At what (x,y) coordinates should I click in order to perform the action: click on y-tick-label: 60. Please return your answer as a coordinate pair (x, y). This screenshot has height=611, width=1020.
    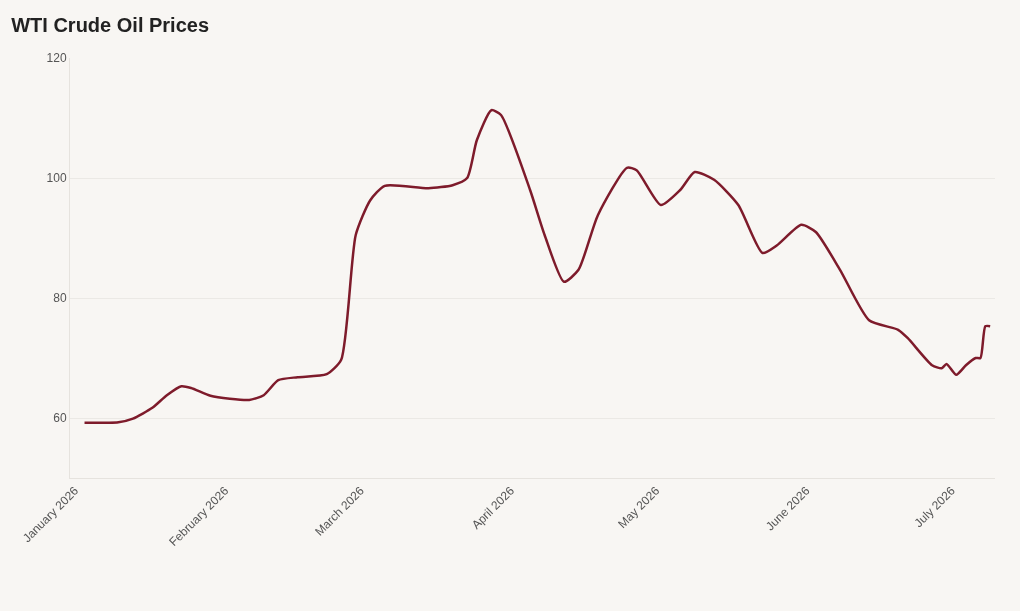
    Looking at the image, I should click on (60, 418).